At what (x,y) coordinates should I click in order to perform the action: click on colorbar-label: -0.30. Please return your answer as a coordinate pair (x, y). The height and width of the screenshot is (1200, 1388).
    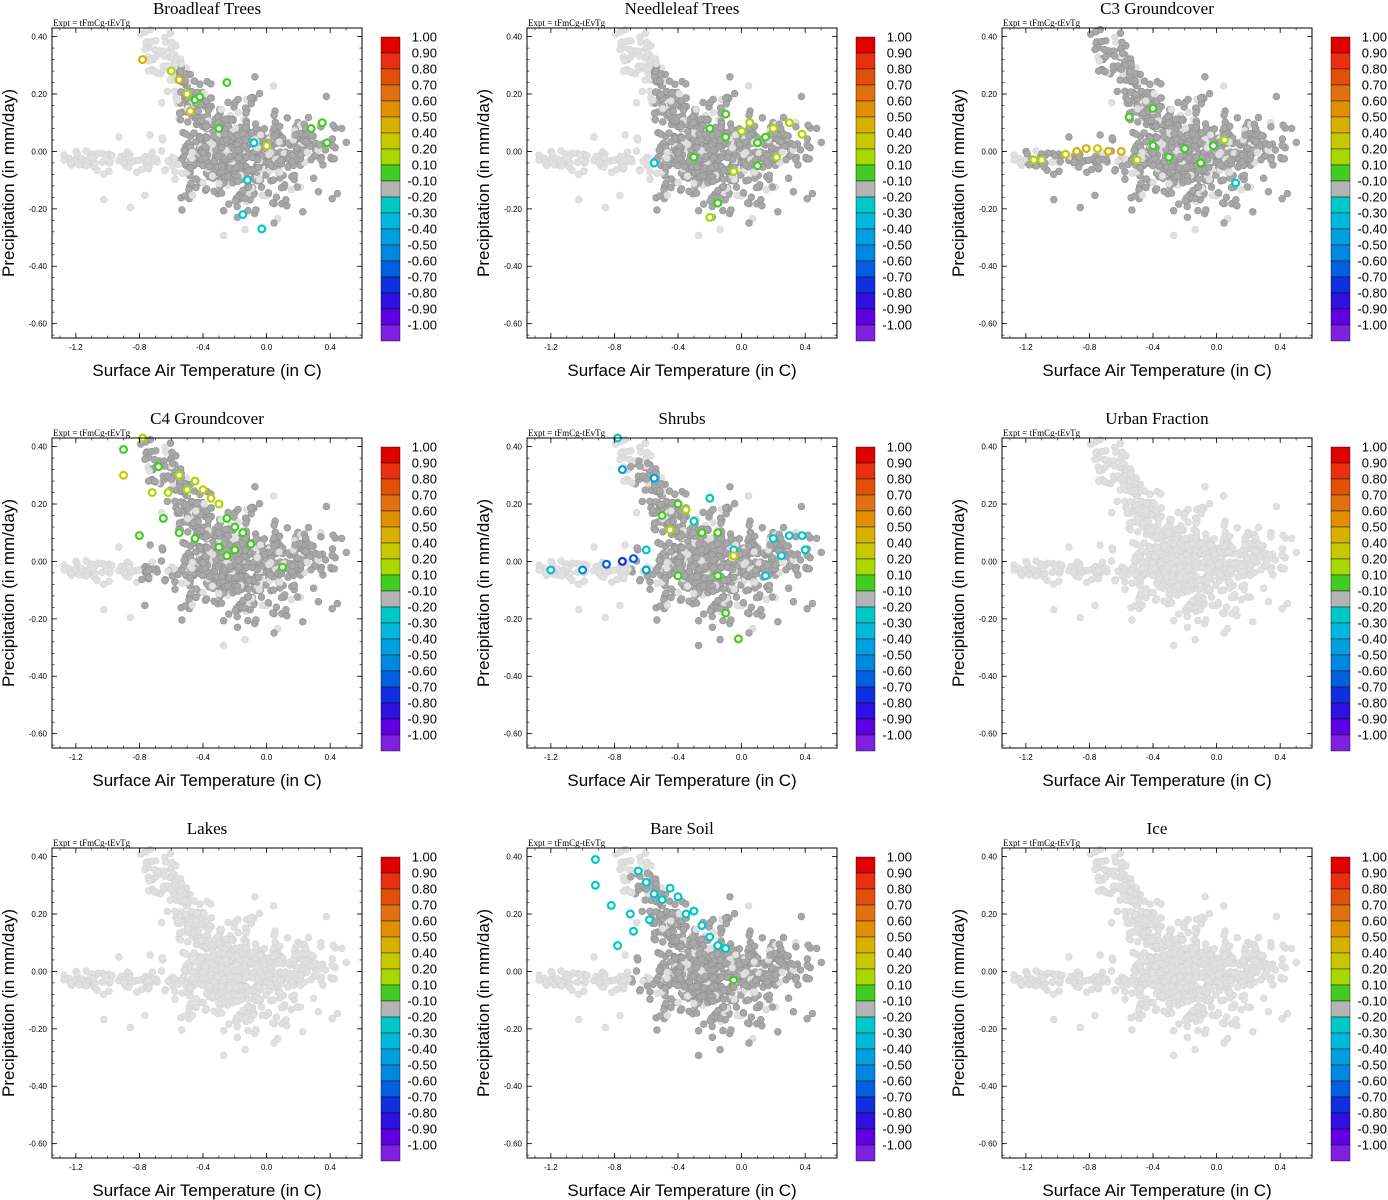
    Looking at the image, I should click on (1372, 213).